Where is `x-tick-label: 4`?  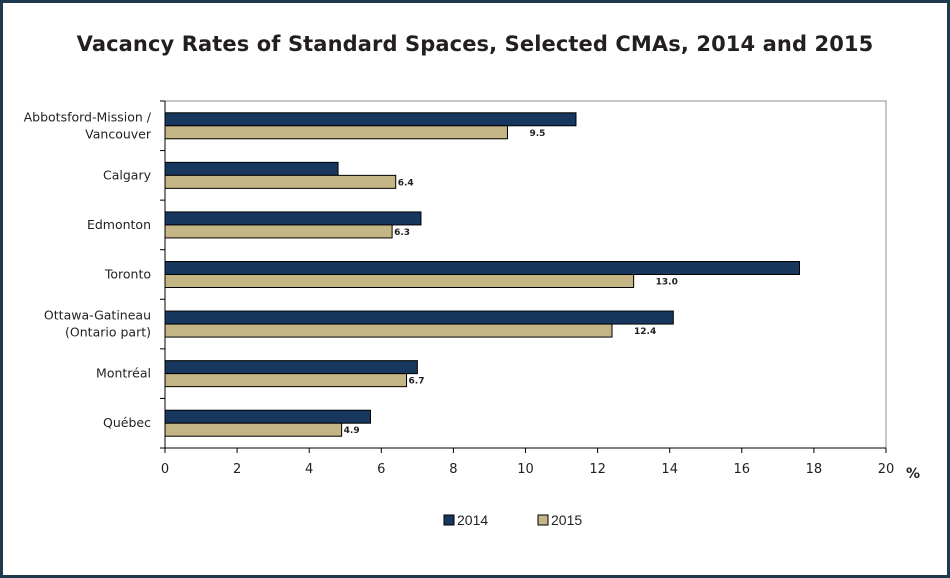
x-tick-label: 4 is located at coordinates (309, 469).